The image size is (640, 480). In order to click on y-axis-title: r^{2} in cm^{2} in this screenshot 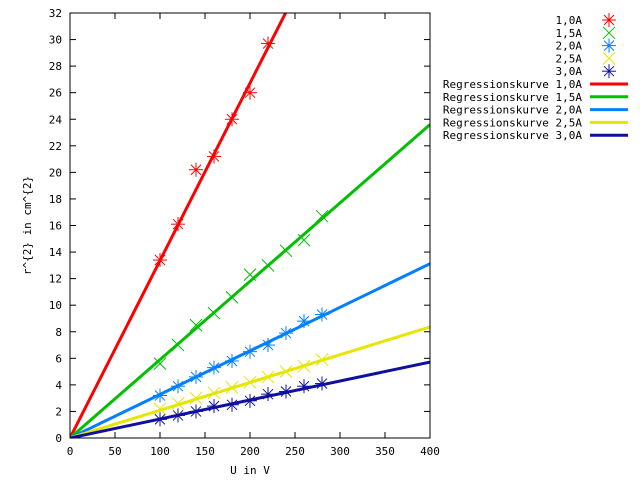, I will do `click(27, 225)`.